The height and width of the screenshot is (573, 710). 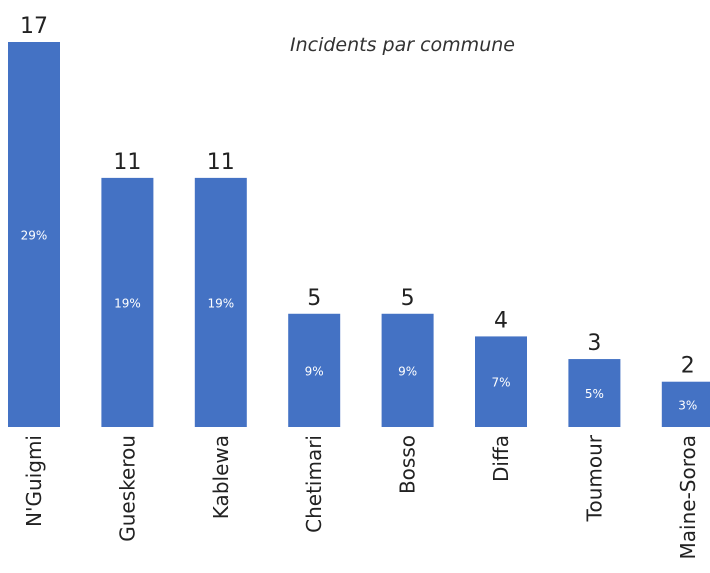 What do you see at coordinates (34, 26) in the screenshot?
I see `bar-value-label: 17` at bounding box center [34, 26].